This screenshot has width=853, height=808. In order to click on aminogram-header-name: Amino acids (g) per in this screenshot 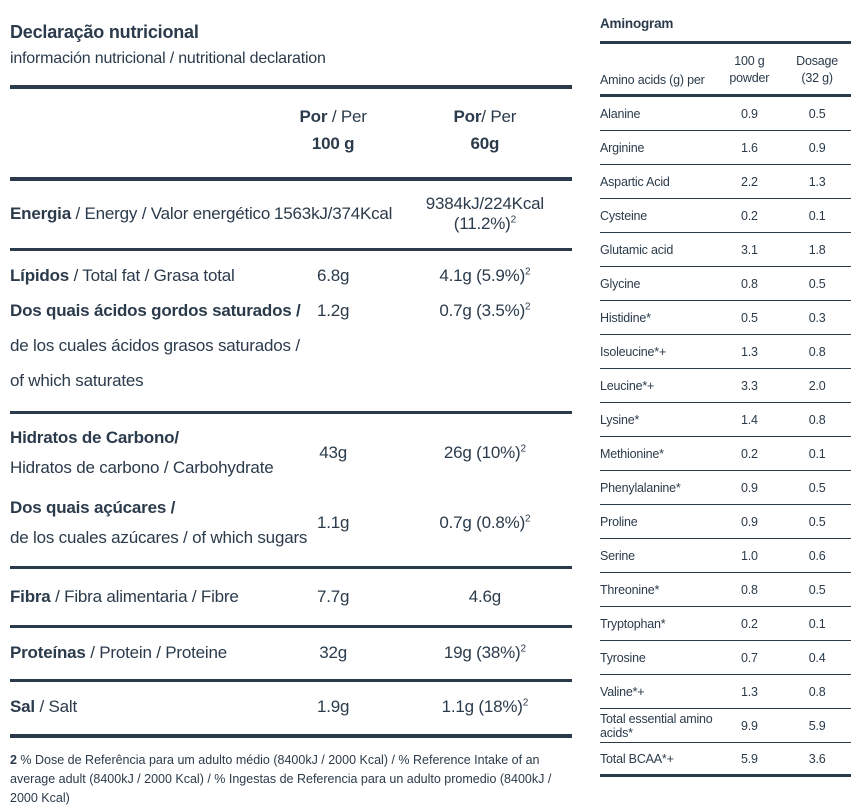, I will do `click(652, 80)`.